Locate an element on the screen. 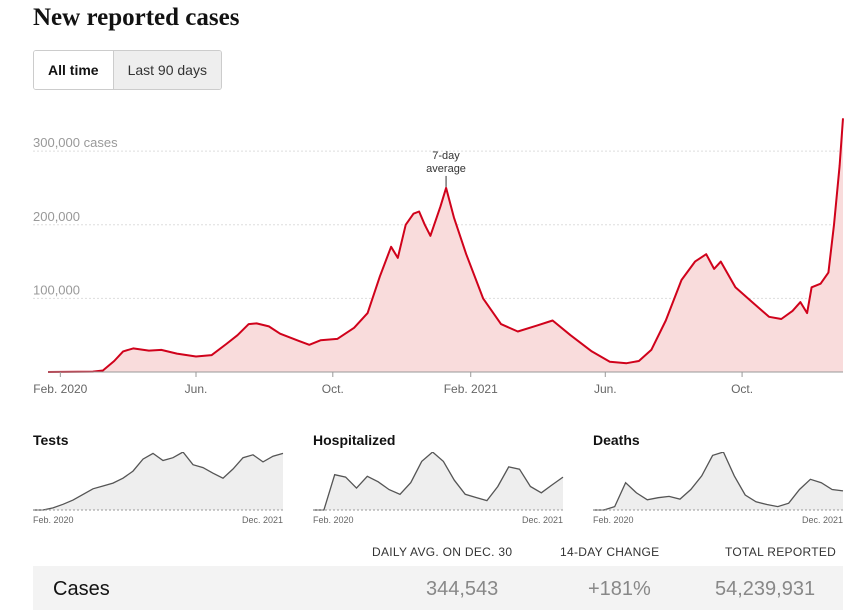 The height and width of the screenshot is (610, 866). x-tick-label: Feb. 2020 is located at coordinates (60, 389).